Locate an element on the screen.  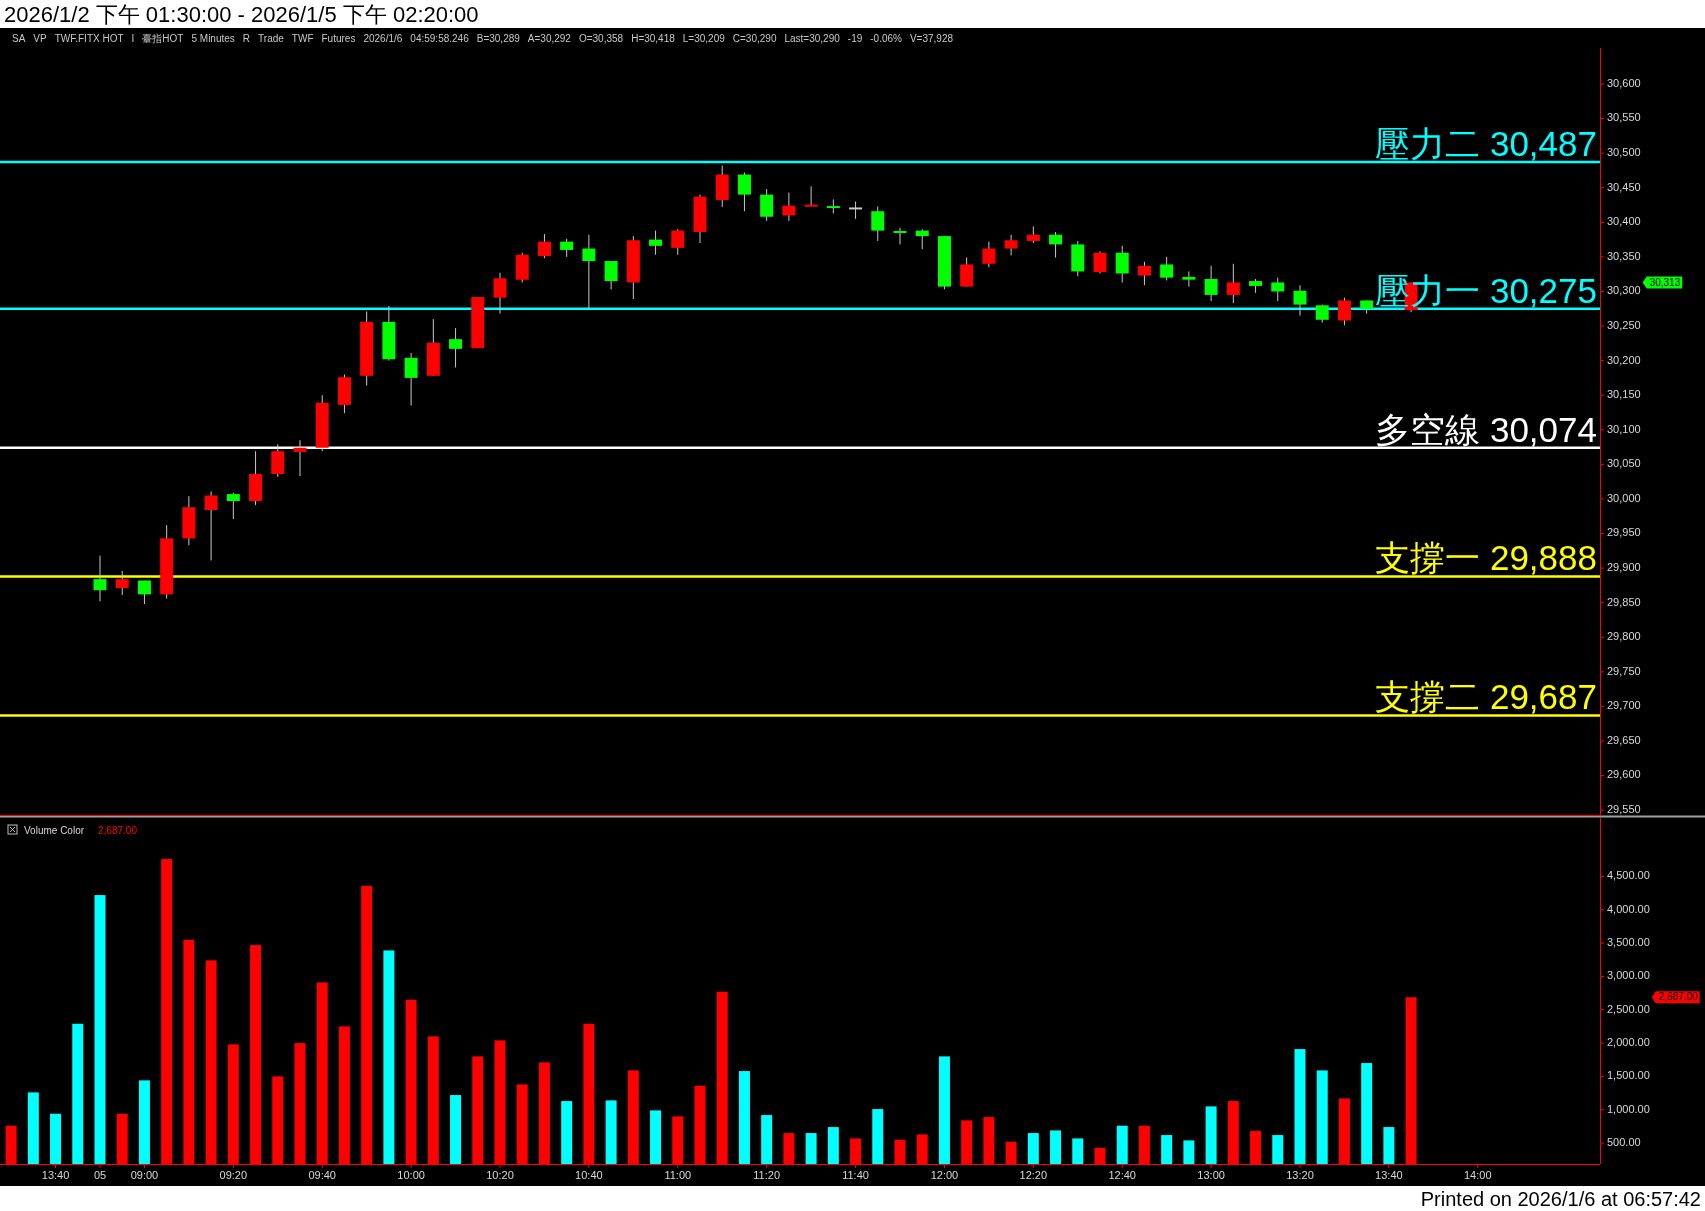
ref-line-label: 壓力二 30,487 is located at coordinates (1486, 144).